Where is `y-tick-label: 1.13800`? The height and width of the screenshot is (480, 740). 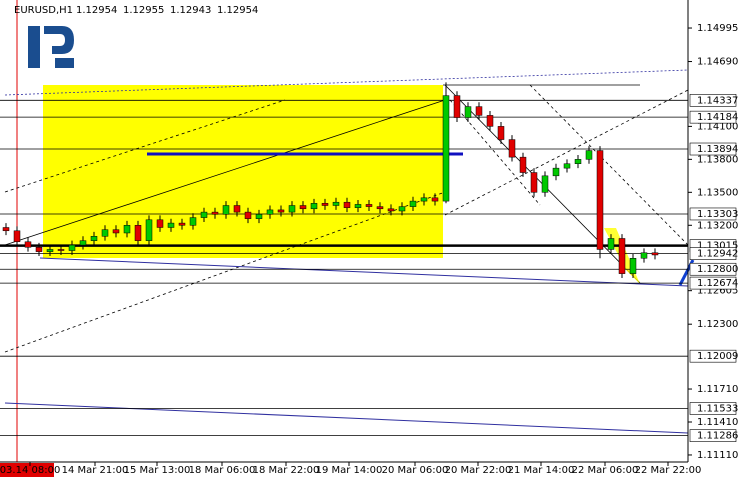 y-tick-label: 1.13800 is located at coordinates (717, 159).